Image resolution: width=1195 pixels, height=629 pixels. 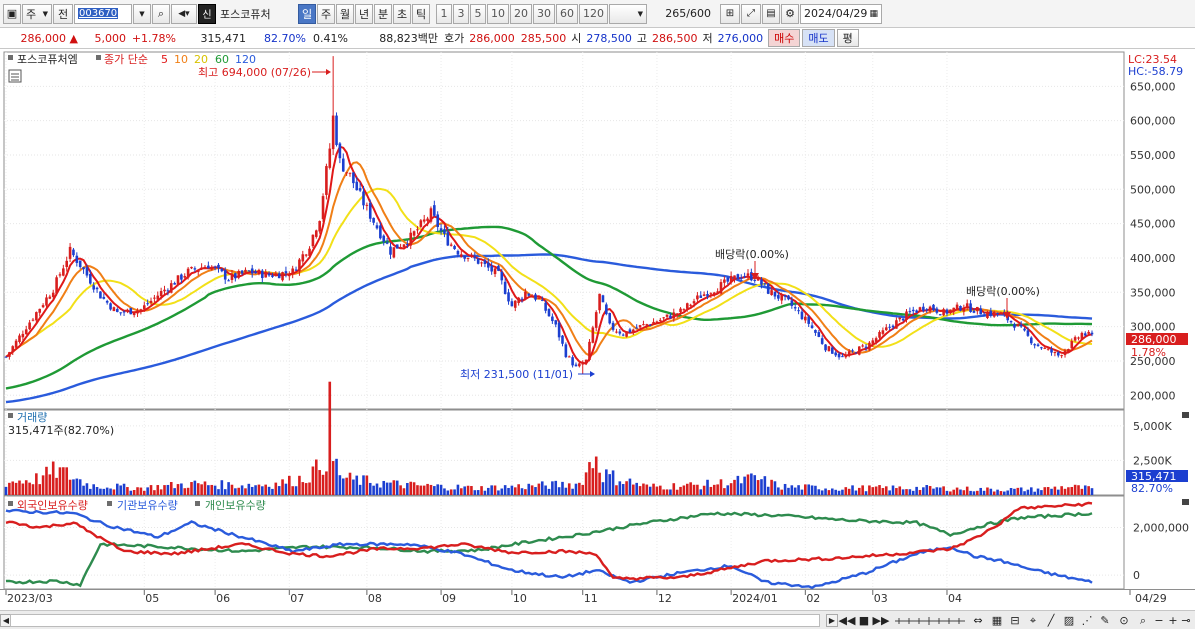 What do you see at coordinates (415, 620) in the screenshot?
I see `horizontal-scrollbar` at bounding box center [415, 620].